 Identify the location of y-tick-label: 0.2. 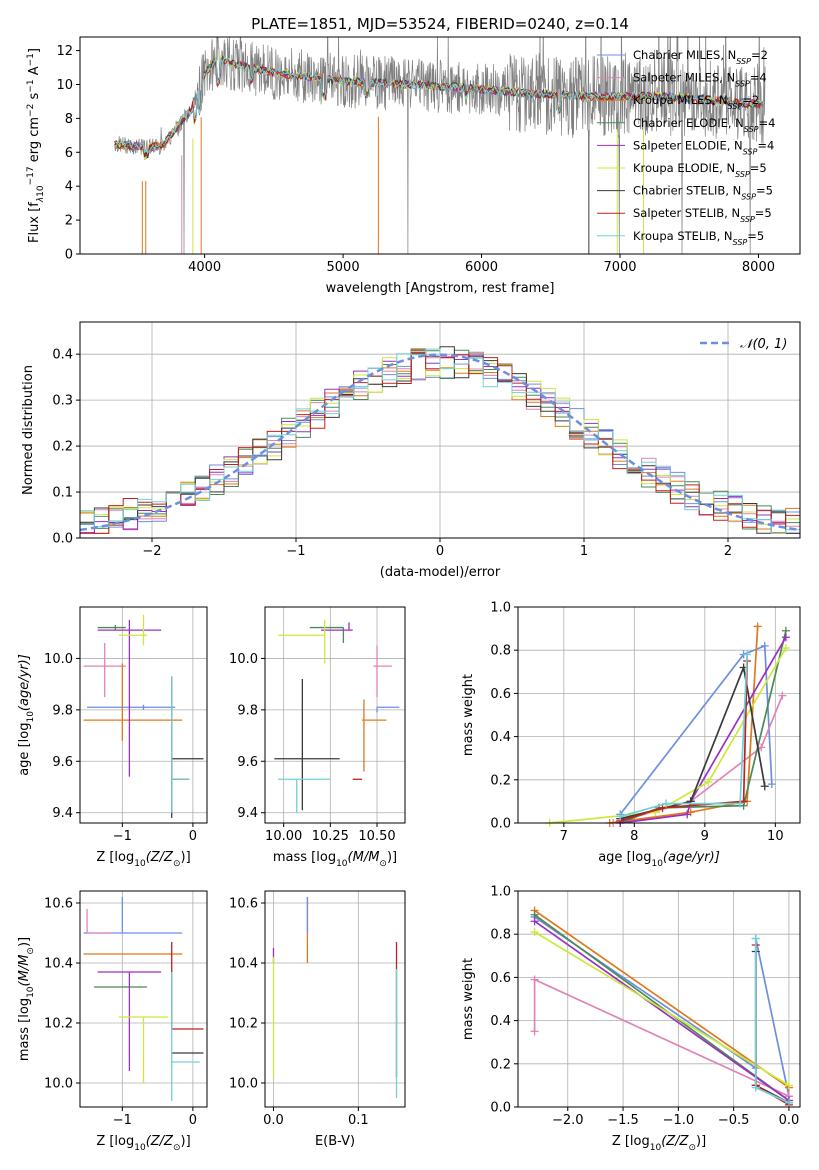
(500, 1064).